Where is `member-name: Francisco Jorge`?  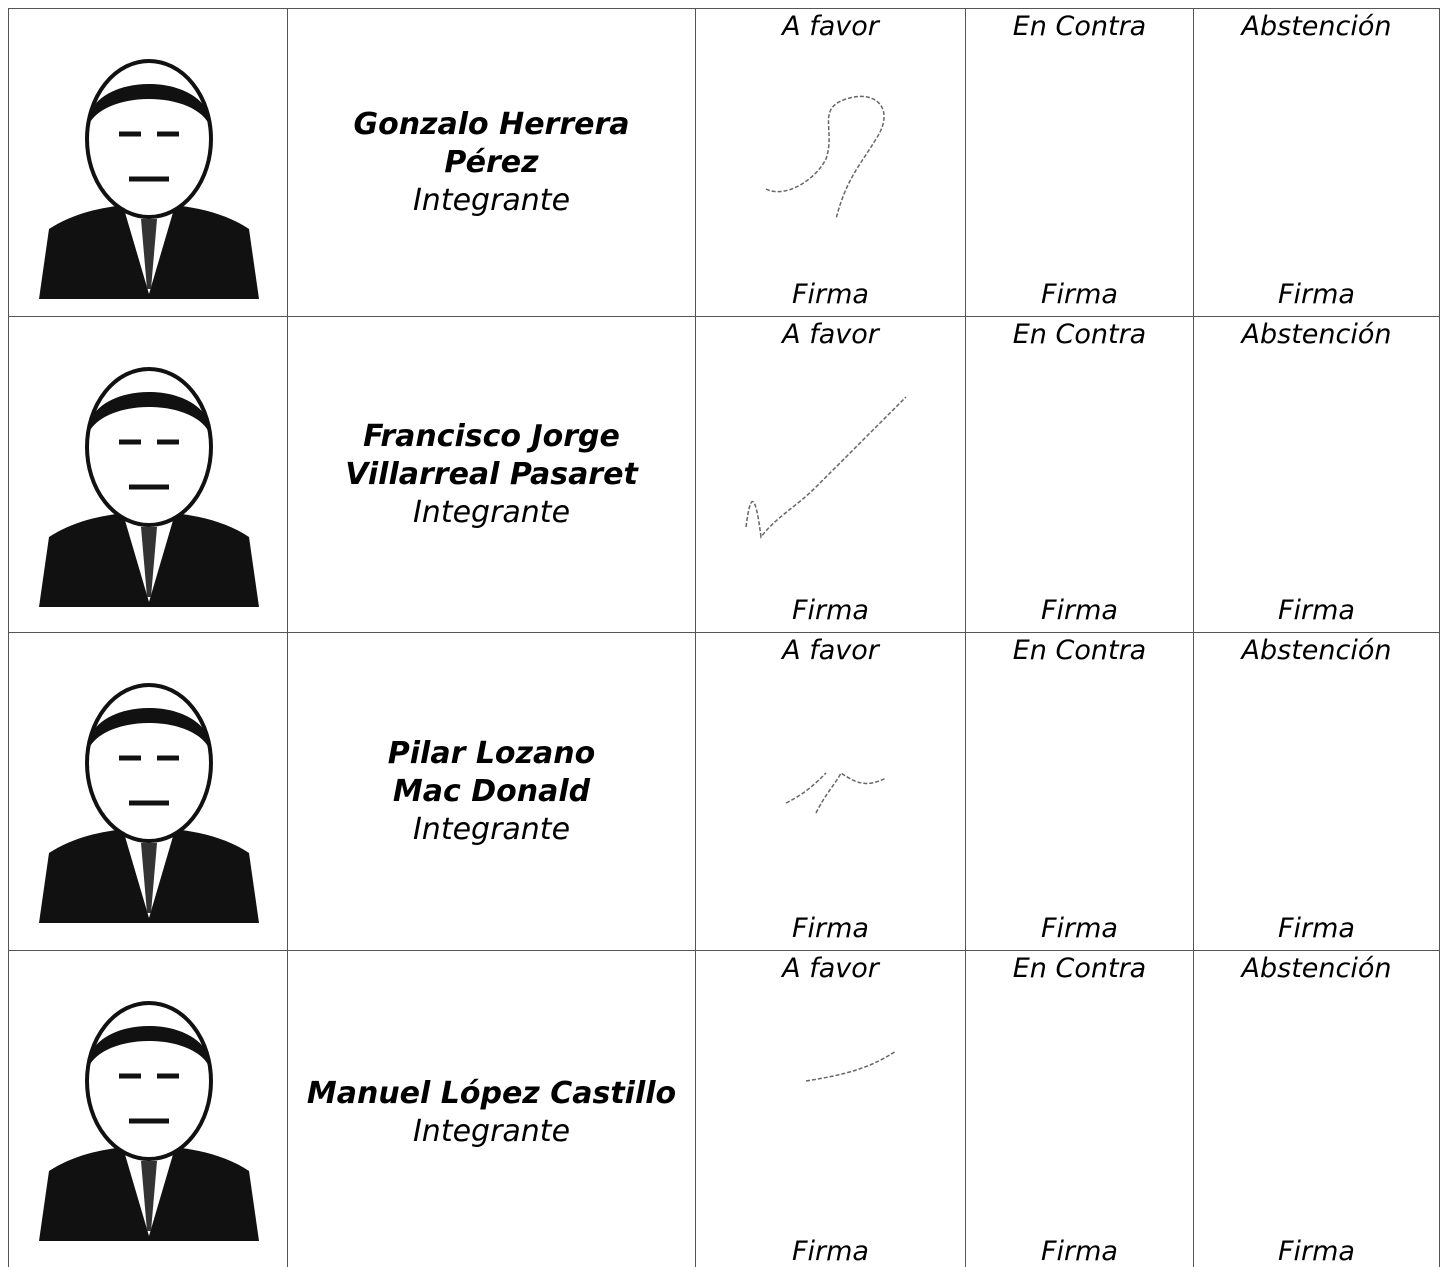
member-name: Francisco Jorge is located at coordinates (491, 436).